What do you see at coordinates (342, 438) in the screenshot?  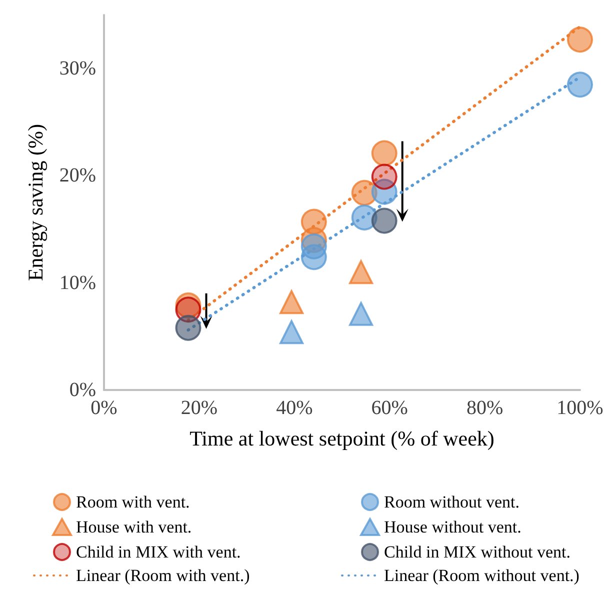 I see `x-axis-title: Time at lowest setpoint (% of week)` at bounding box center [342, 438].